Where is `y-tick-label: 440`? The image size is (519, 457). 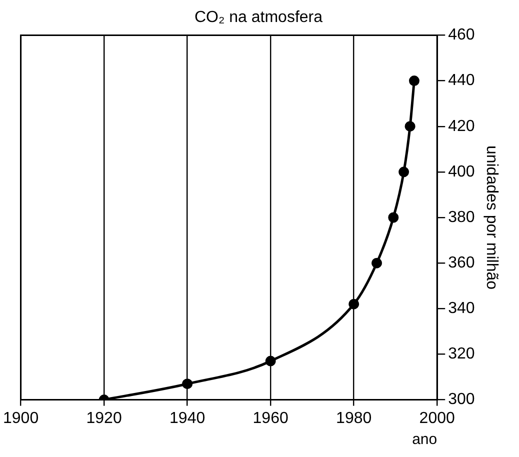 y-tick-label: 440 is located at coordinates (461, 81).